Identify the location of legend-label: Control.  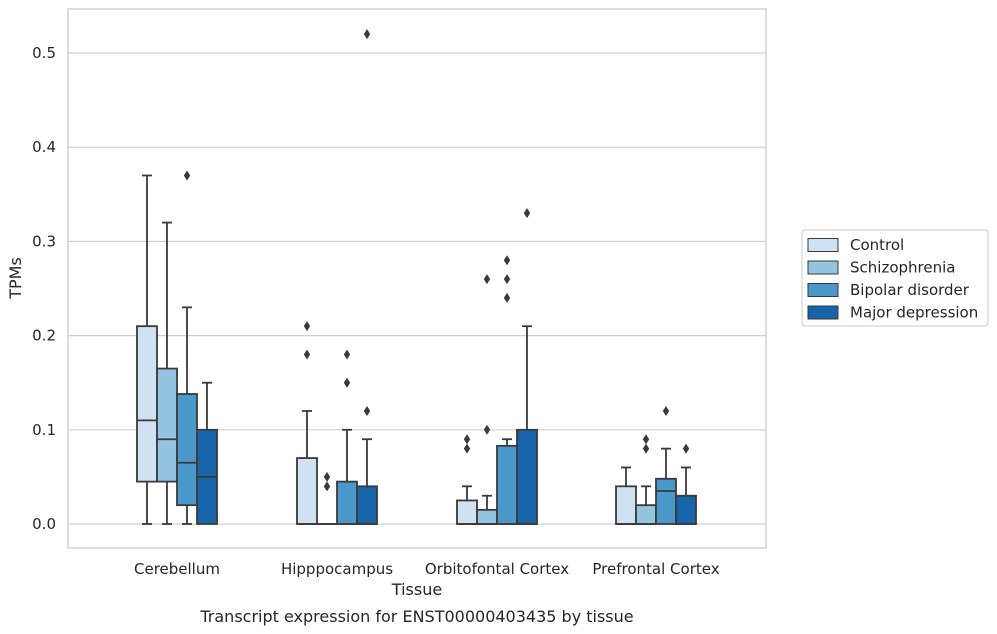
(877, 245).